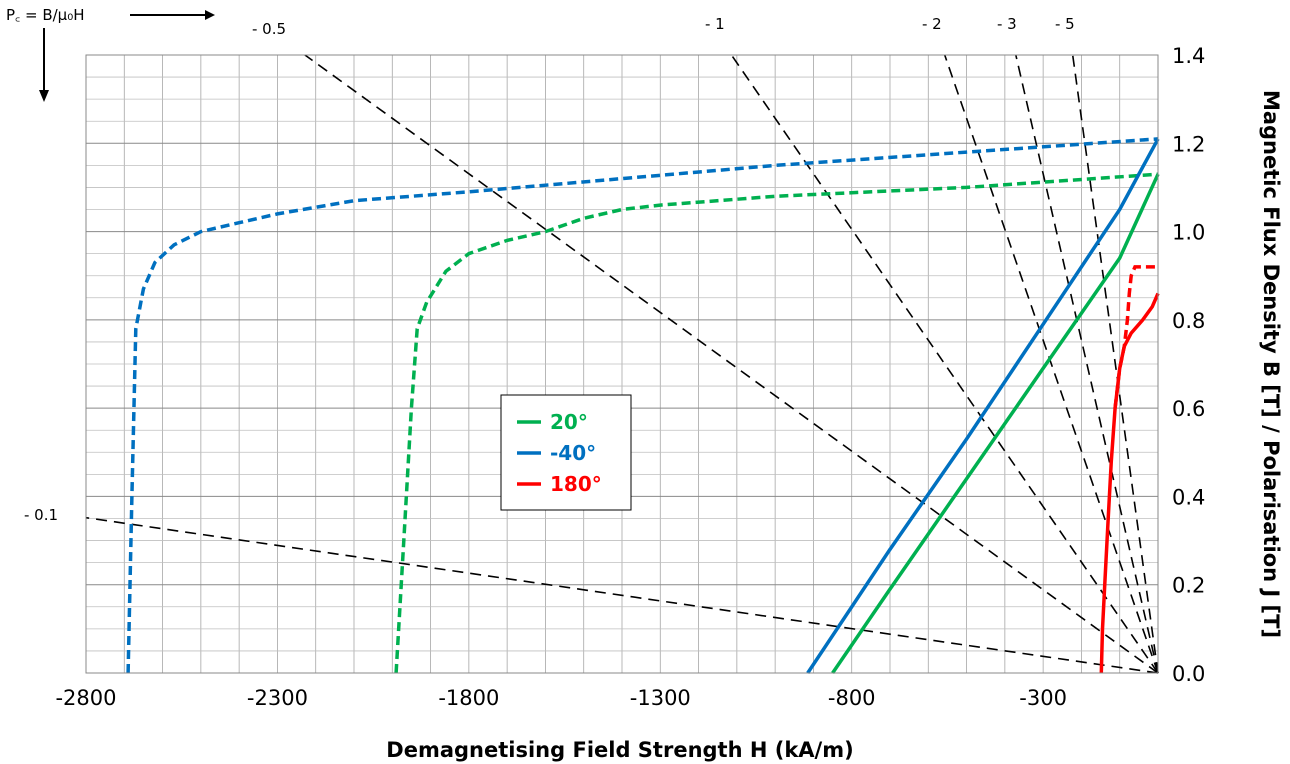  What do you see at coordinates (277, 698) in the screenshot?
I see `x-tick-label: -2300` at bounding box center [277, 698].